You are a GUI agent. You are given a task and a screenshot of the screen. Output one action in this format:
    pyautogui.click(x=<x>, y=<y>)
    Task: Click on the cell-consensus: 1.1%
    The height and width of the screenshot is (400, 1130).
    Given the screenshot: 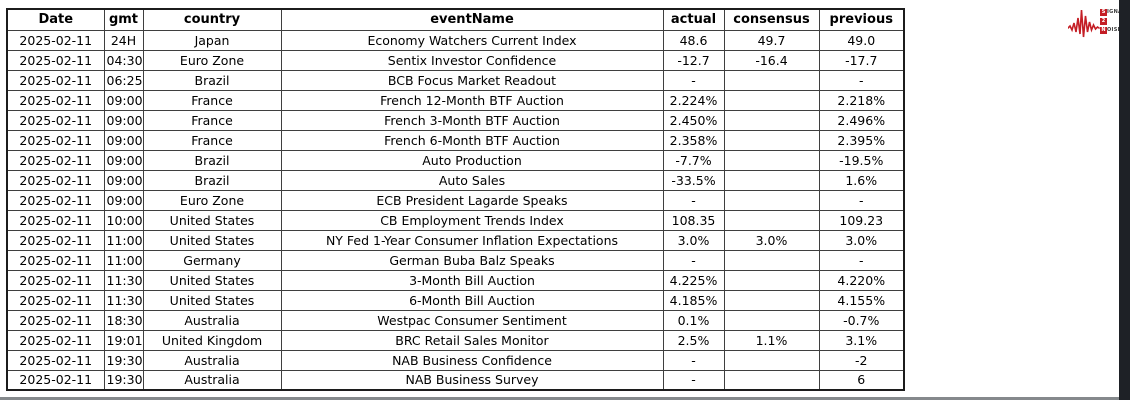 What is the action you would take?
    pyautogui.click(x=771, y=340)
    